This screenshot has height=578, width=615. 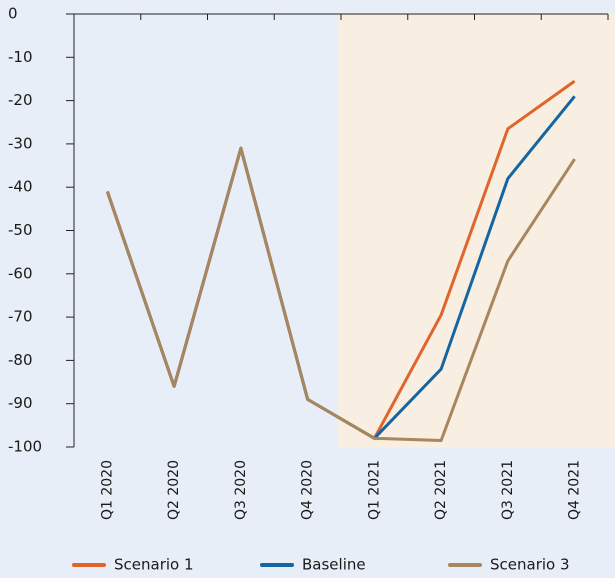 What do you see at coordinates (334, 565) in the screenshot?
I see `legend-label: Baseline` at bounding box center [334, 565].